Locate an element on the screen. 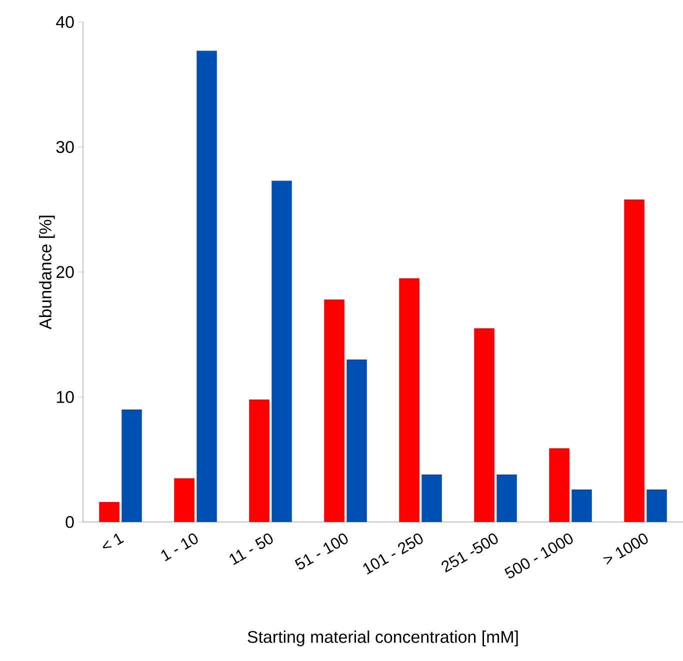 Image resolution: width=683 pixels, height=661 pixels. x-tick-label: 11 - 50 is located at coordinates (251, 549).